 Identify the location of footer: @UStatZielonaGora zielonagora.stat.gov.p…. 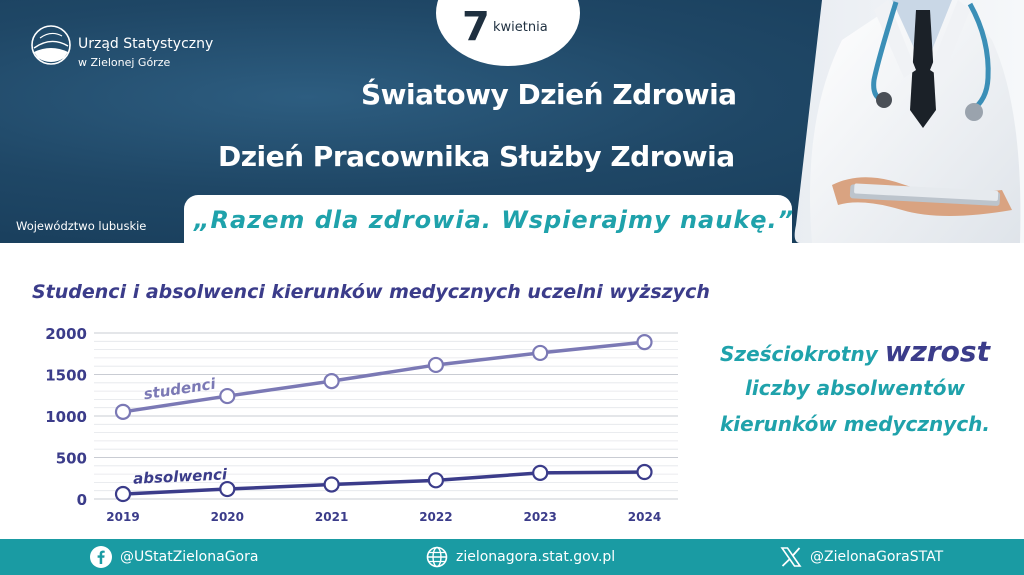
(512, 557).